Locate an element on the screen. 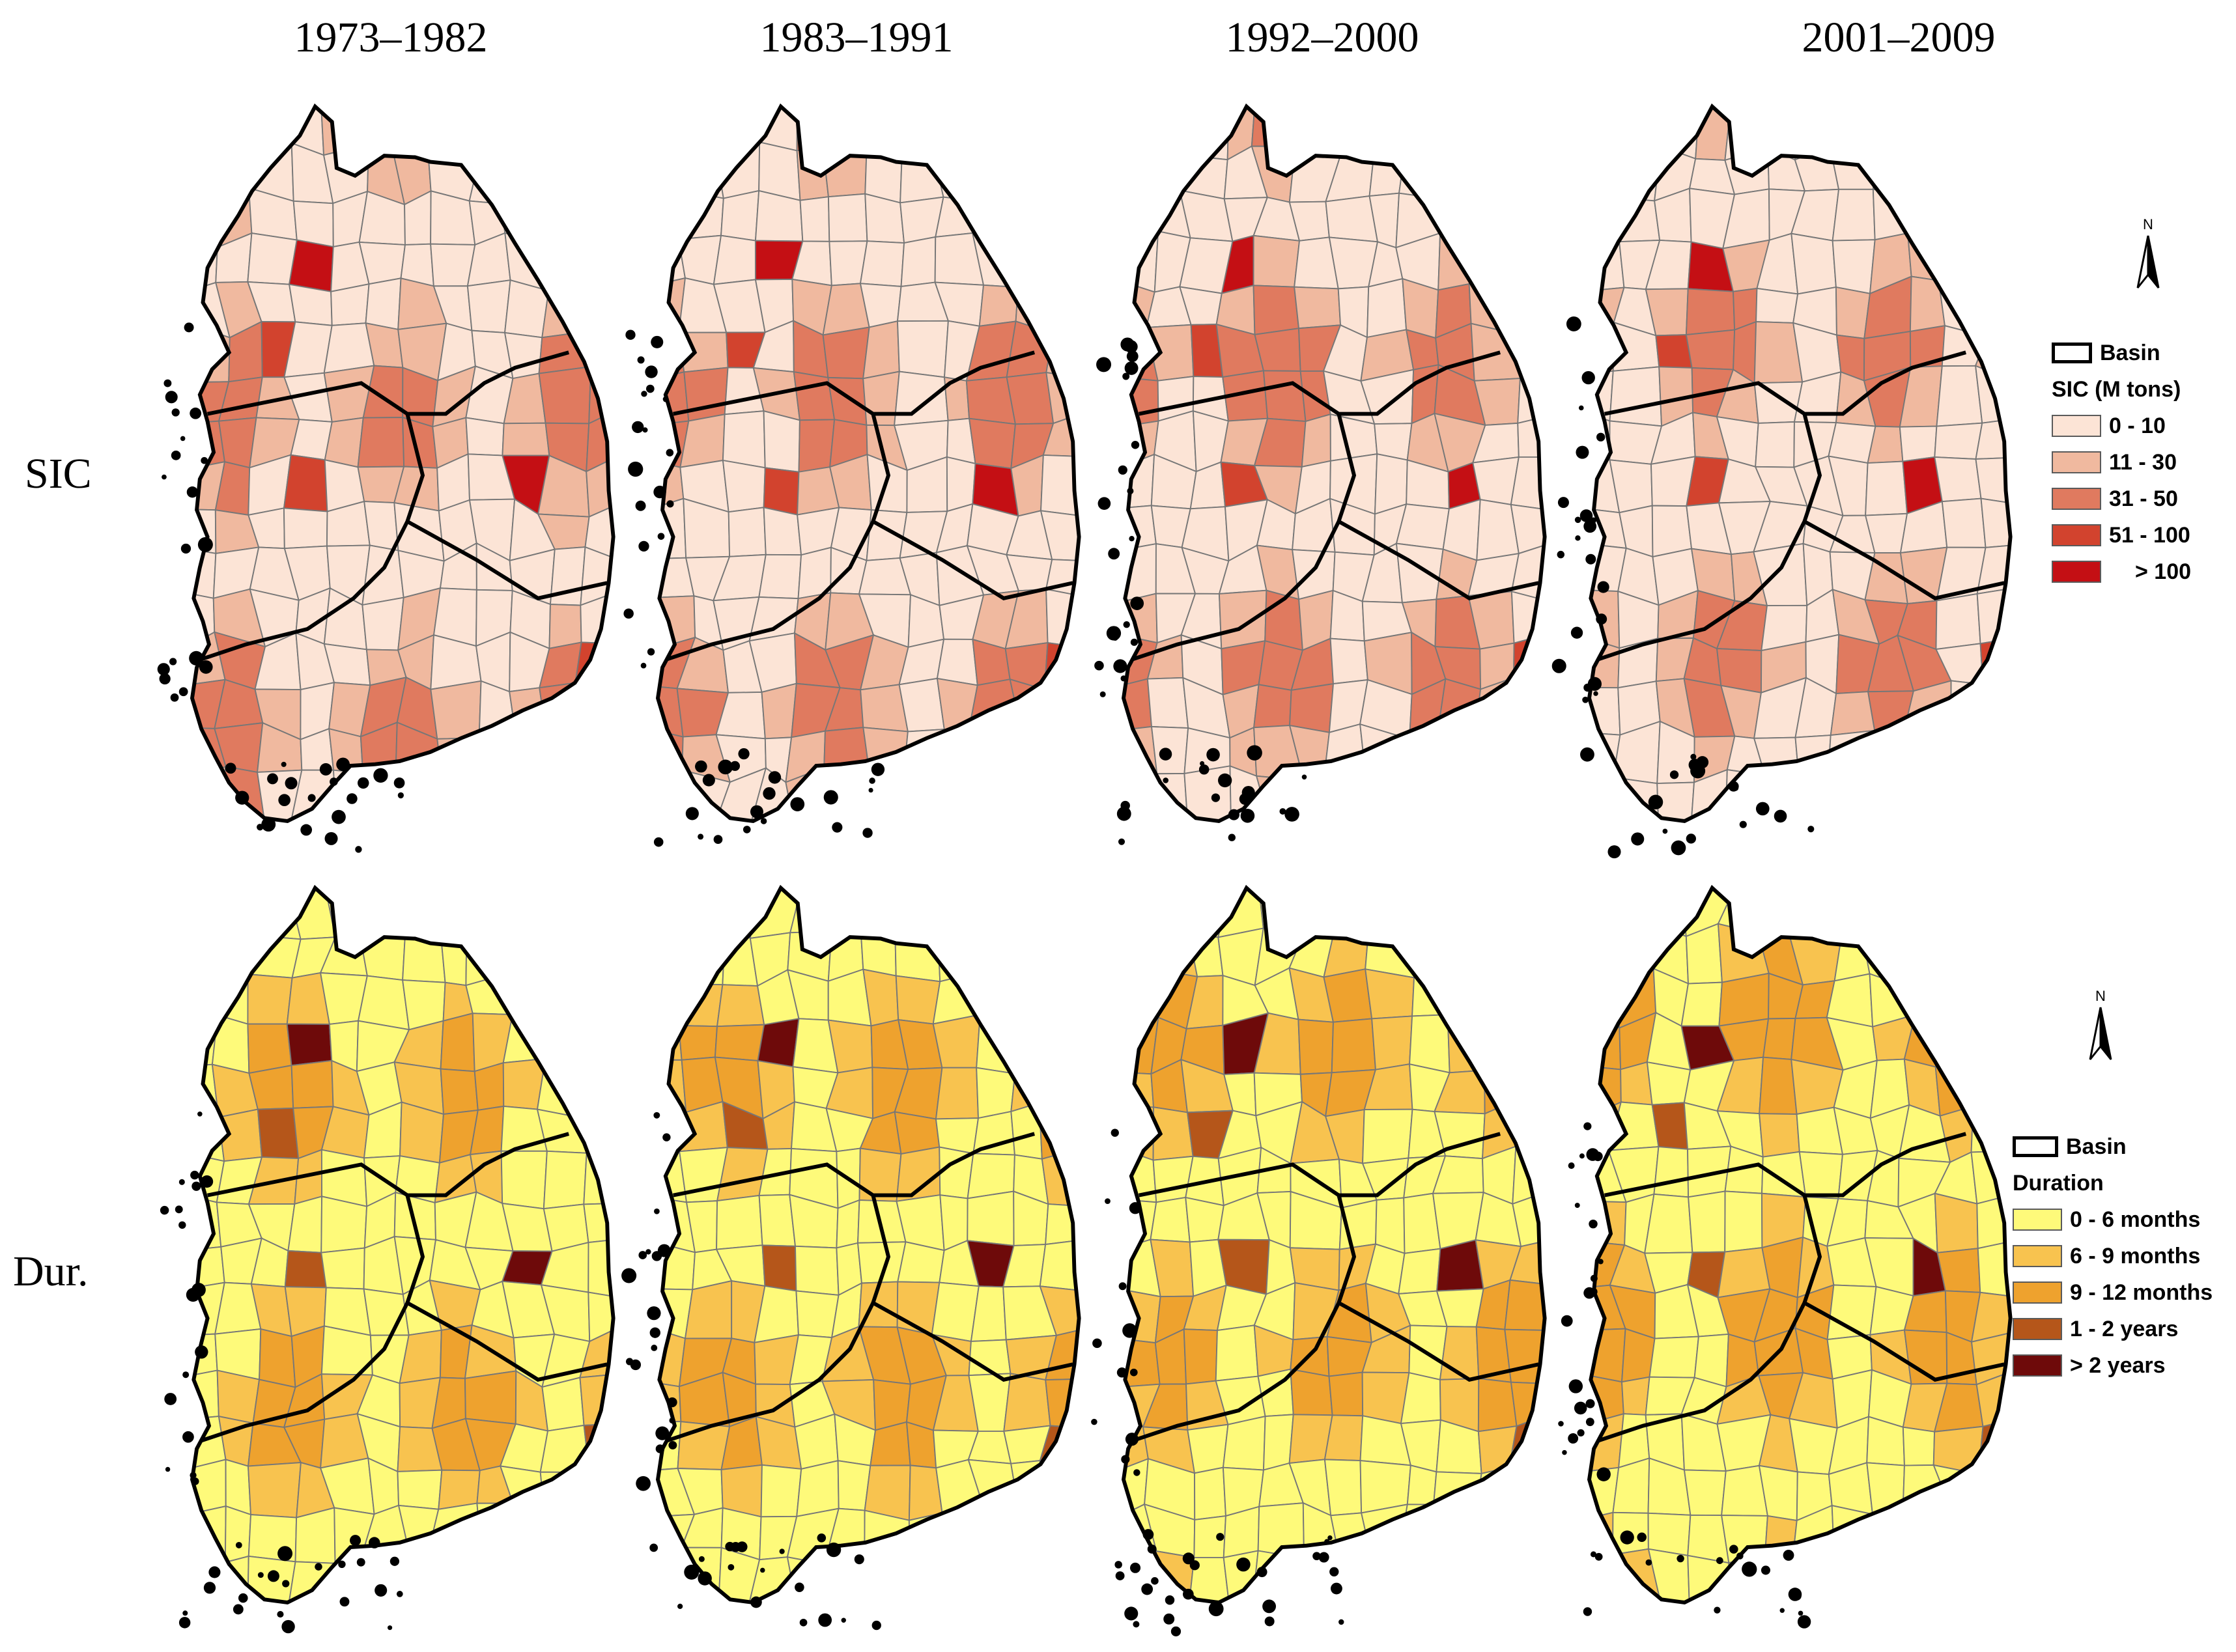  period-title-1: 1973–1982 is located at coordinates (391, 37).